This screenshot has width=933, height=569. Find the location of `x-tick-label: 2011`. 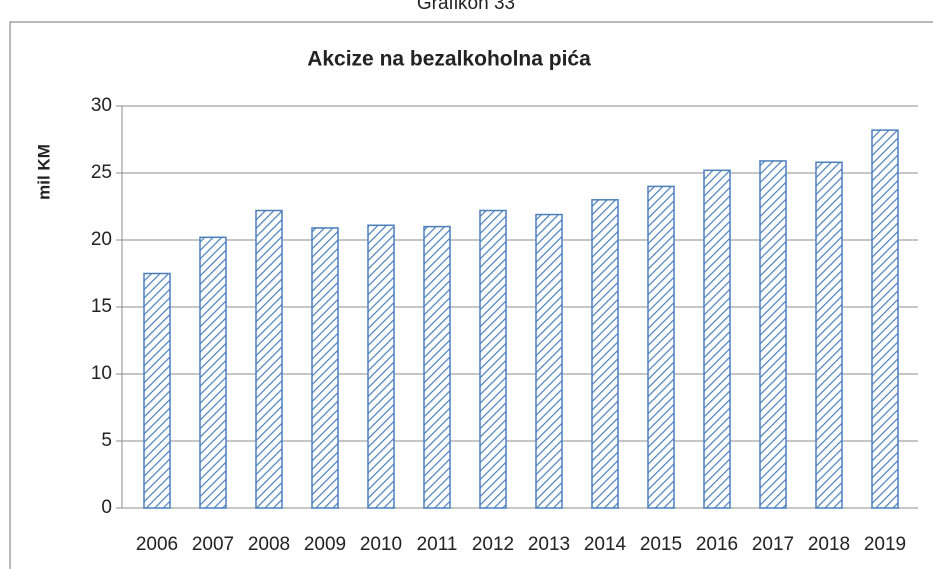

x-tick-label: 2011 is located at coordinates (437, 544).